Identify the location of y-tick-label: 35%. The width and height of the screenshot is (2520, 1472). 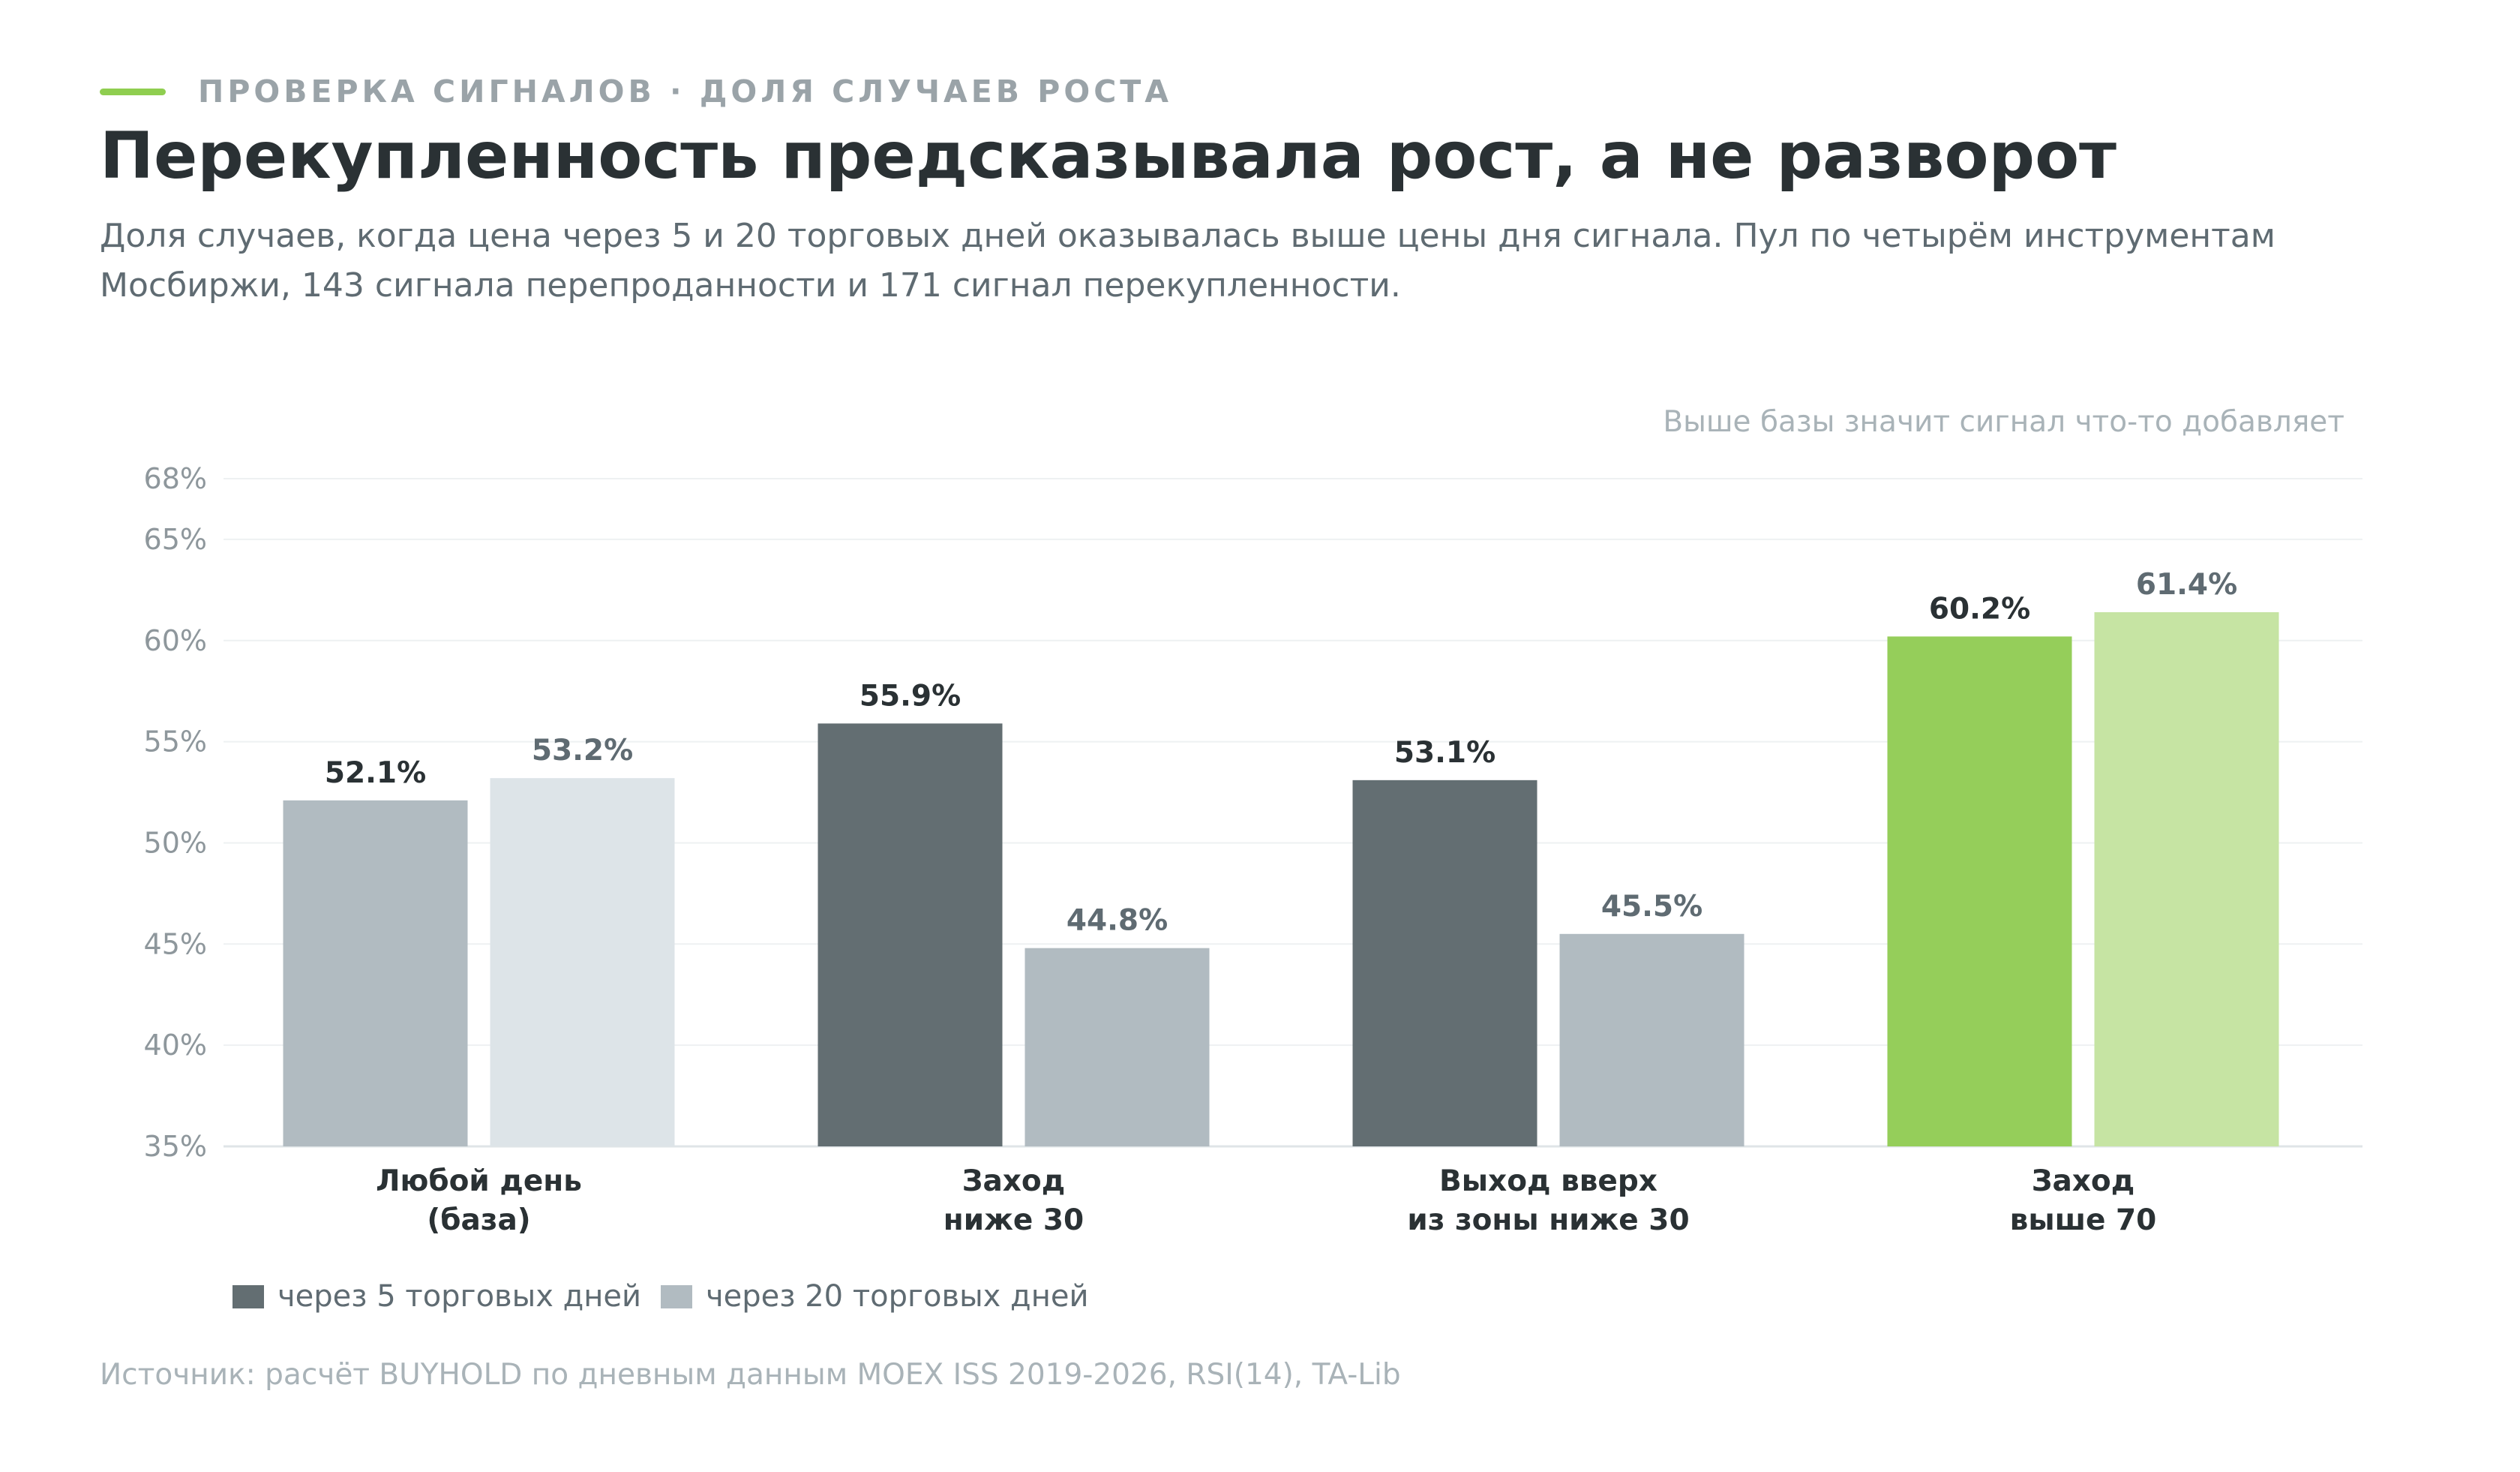
(175, 1146).